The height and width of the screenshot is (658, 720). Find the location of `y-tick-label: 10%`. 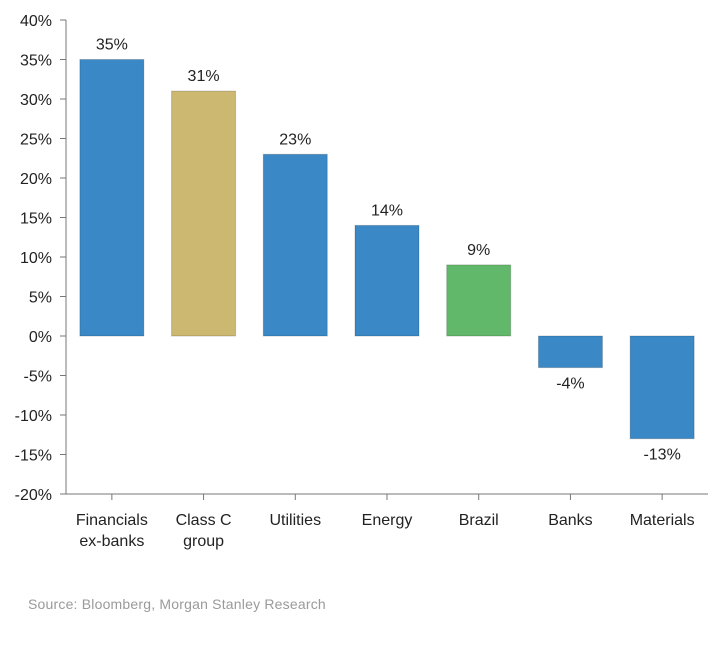

y-tick-label: 10% is located at coordinates (36, 258).